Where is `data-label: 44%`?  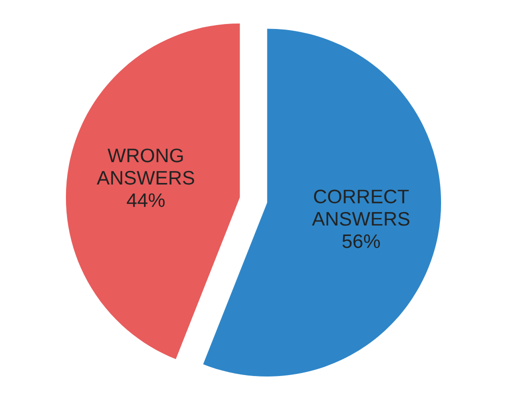
data-label: 44% is located at coordinates (145, 200).